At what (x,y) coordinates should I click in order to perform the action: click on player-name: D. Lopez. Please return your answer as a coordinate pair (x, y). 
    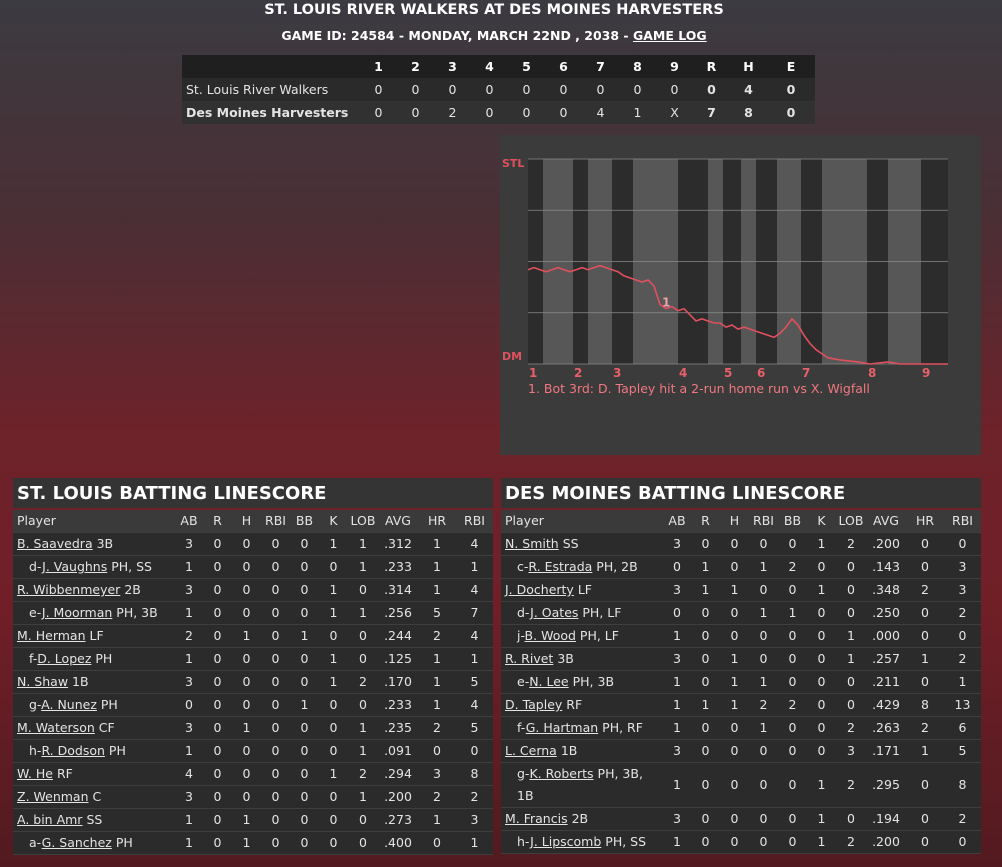
    Looking at the image, I should click on (64, 658).